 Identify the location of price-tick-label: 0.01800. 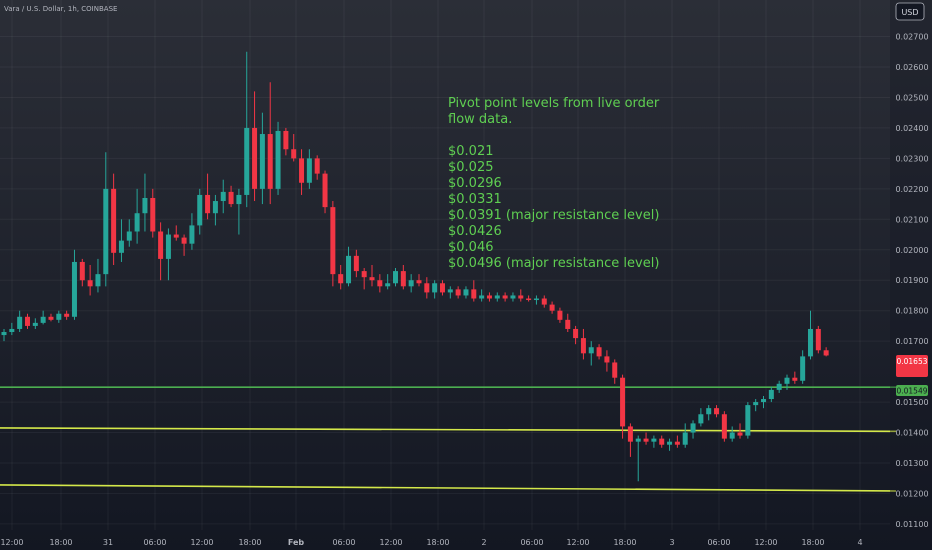
(911, 311).